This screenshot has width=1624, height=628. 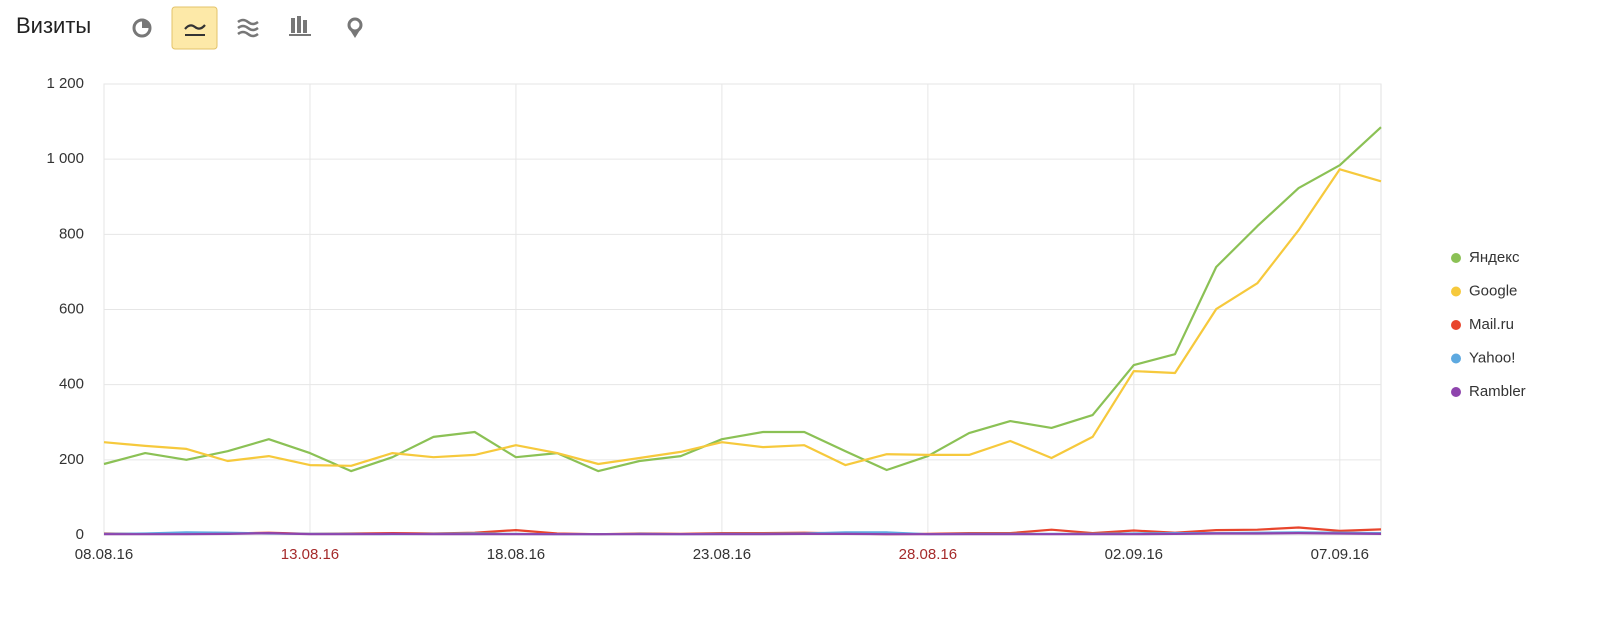 What do you see at coordinates (194, 28) in the screenshot?
I see `line-view-button` at bounding box center [194, 28].